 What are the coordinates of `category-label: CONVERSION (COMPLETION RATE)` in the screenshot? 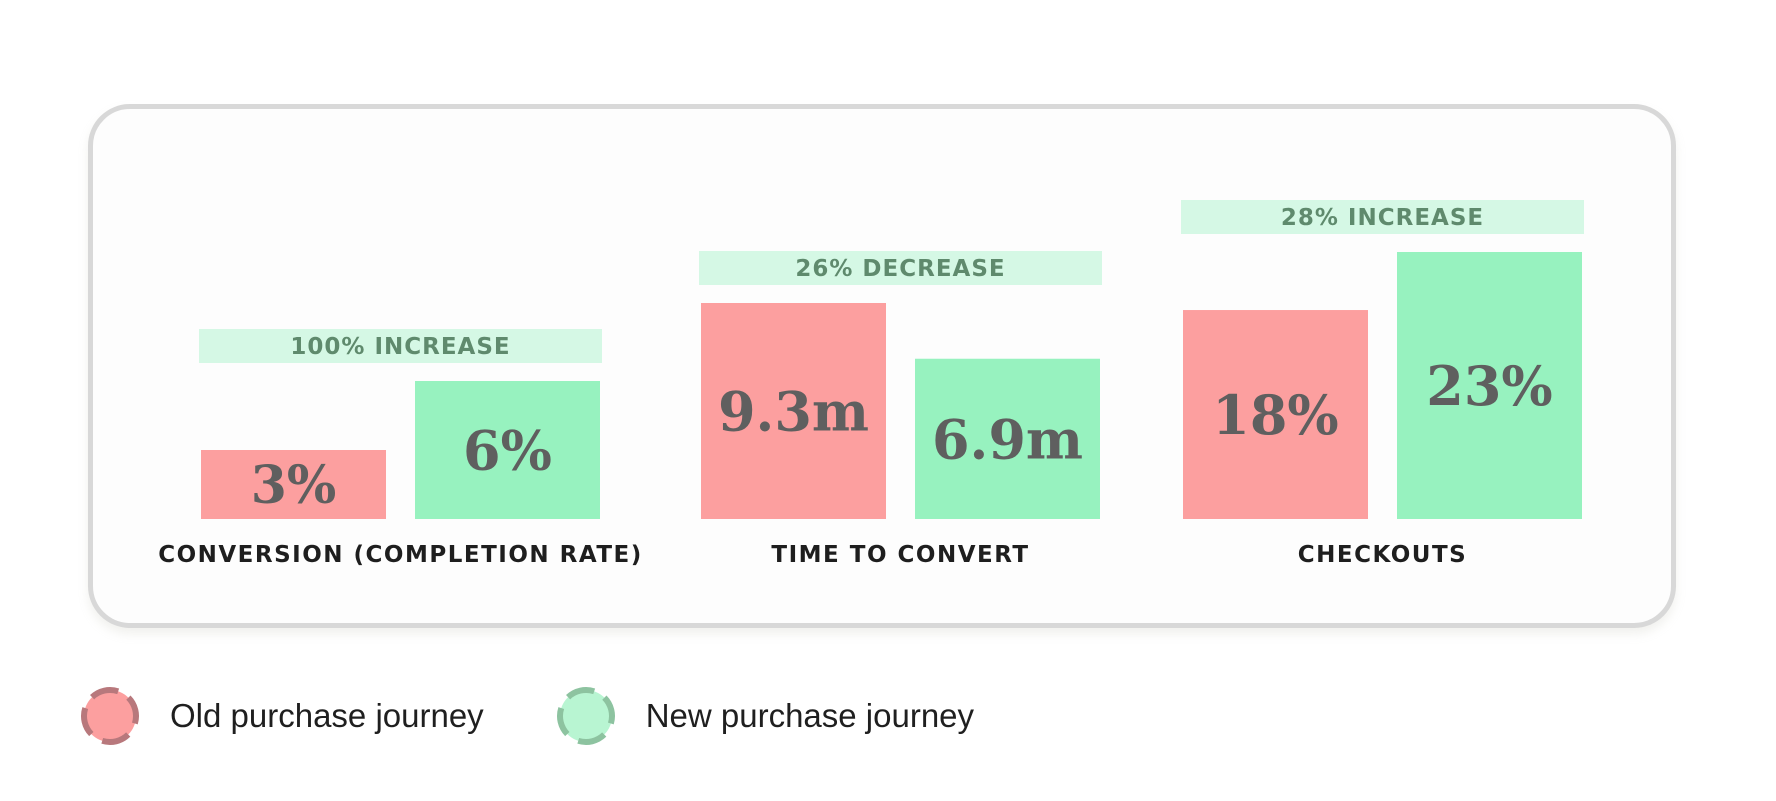 It's located at (400, 555).